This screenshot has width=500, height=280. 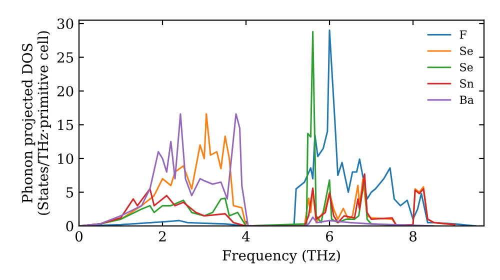 I want to click on legend-label: F, so click(x=463, y=34).